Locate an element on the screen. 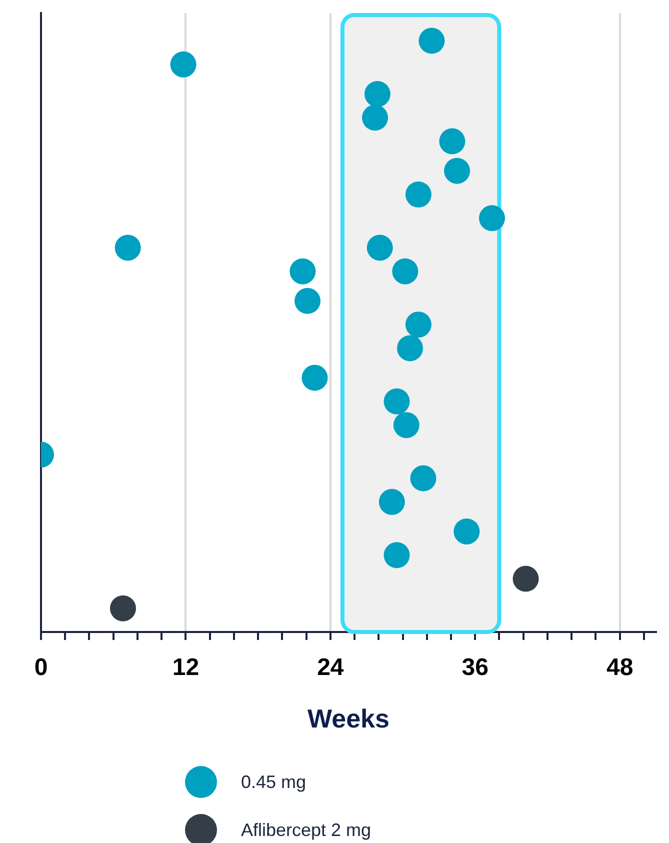 The width and height of the screenshot is (669, 843). legend-label: Aflibercept 2 mg is located at coordinates (306, 830).